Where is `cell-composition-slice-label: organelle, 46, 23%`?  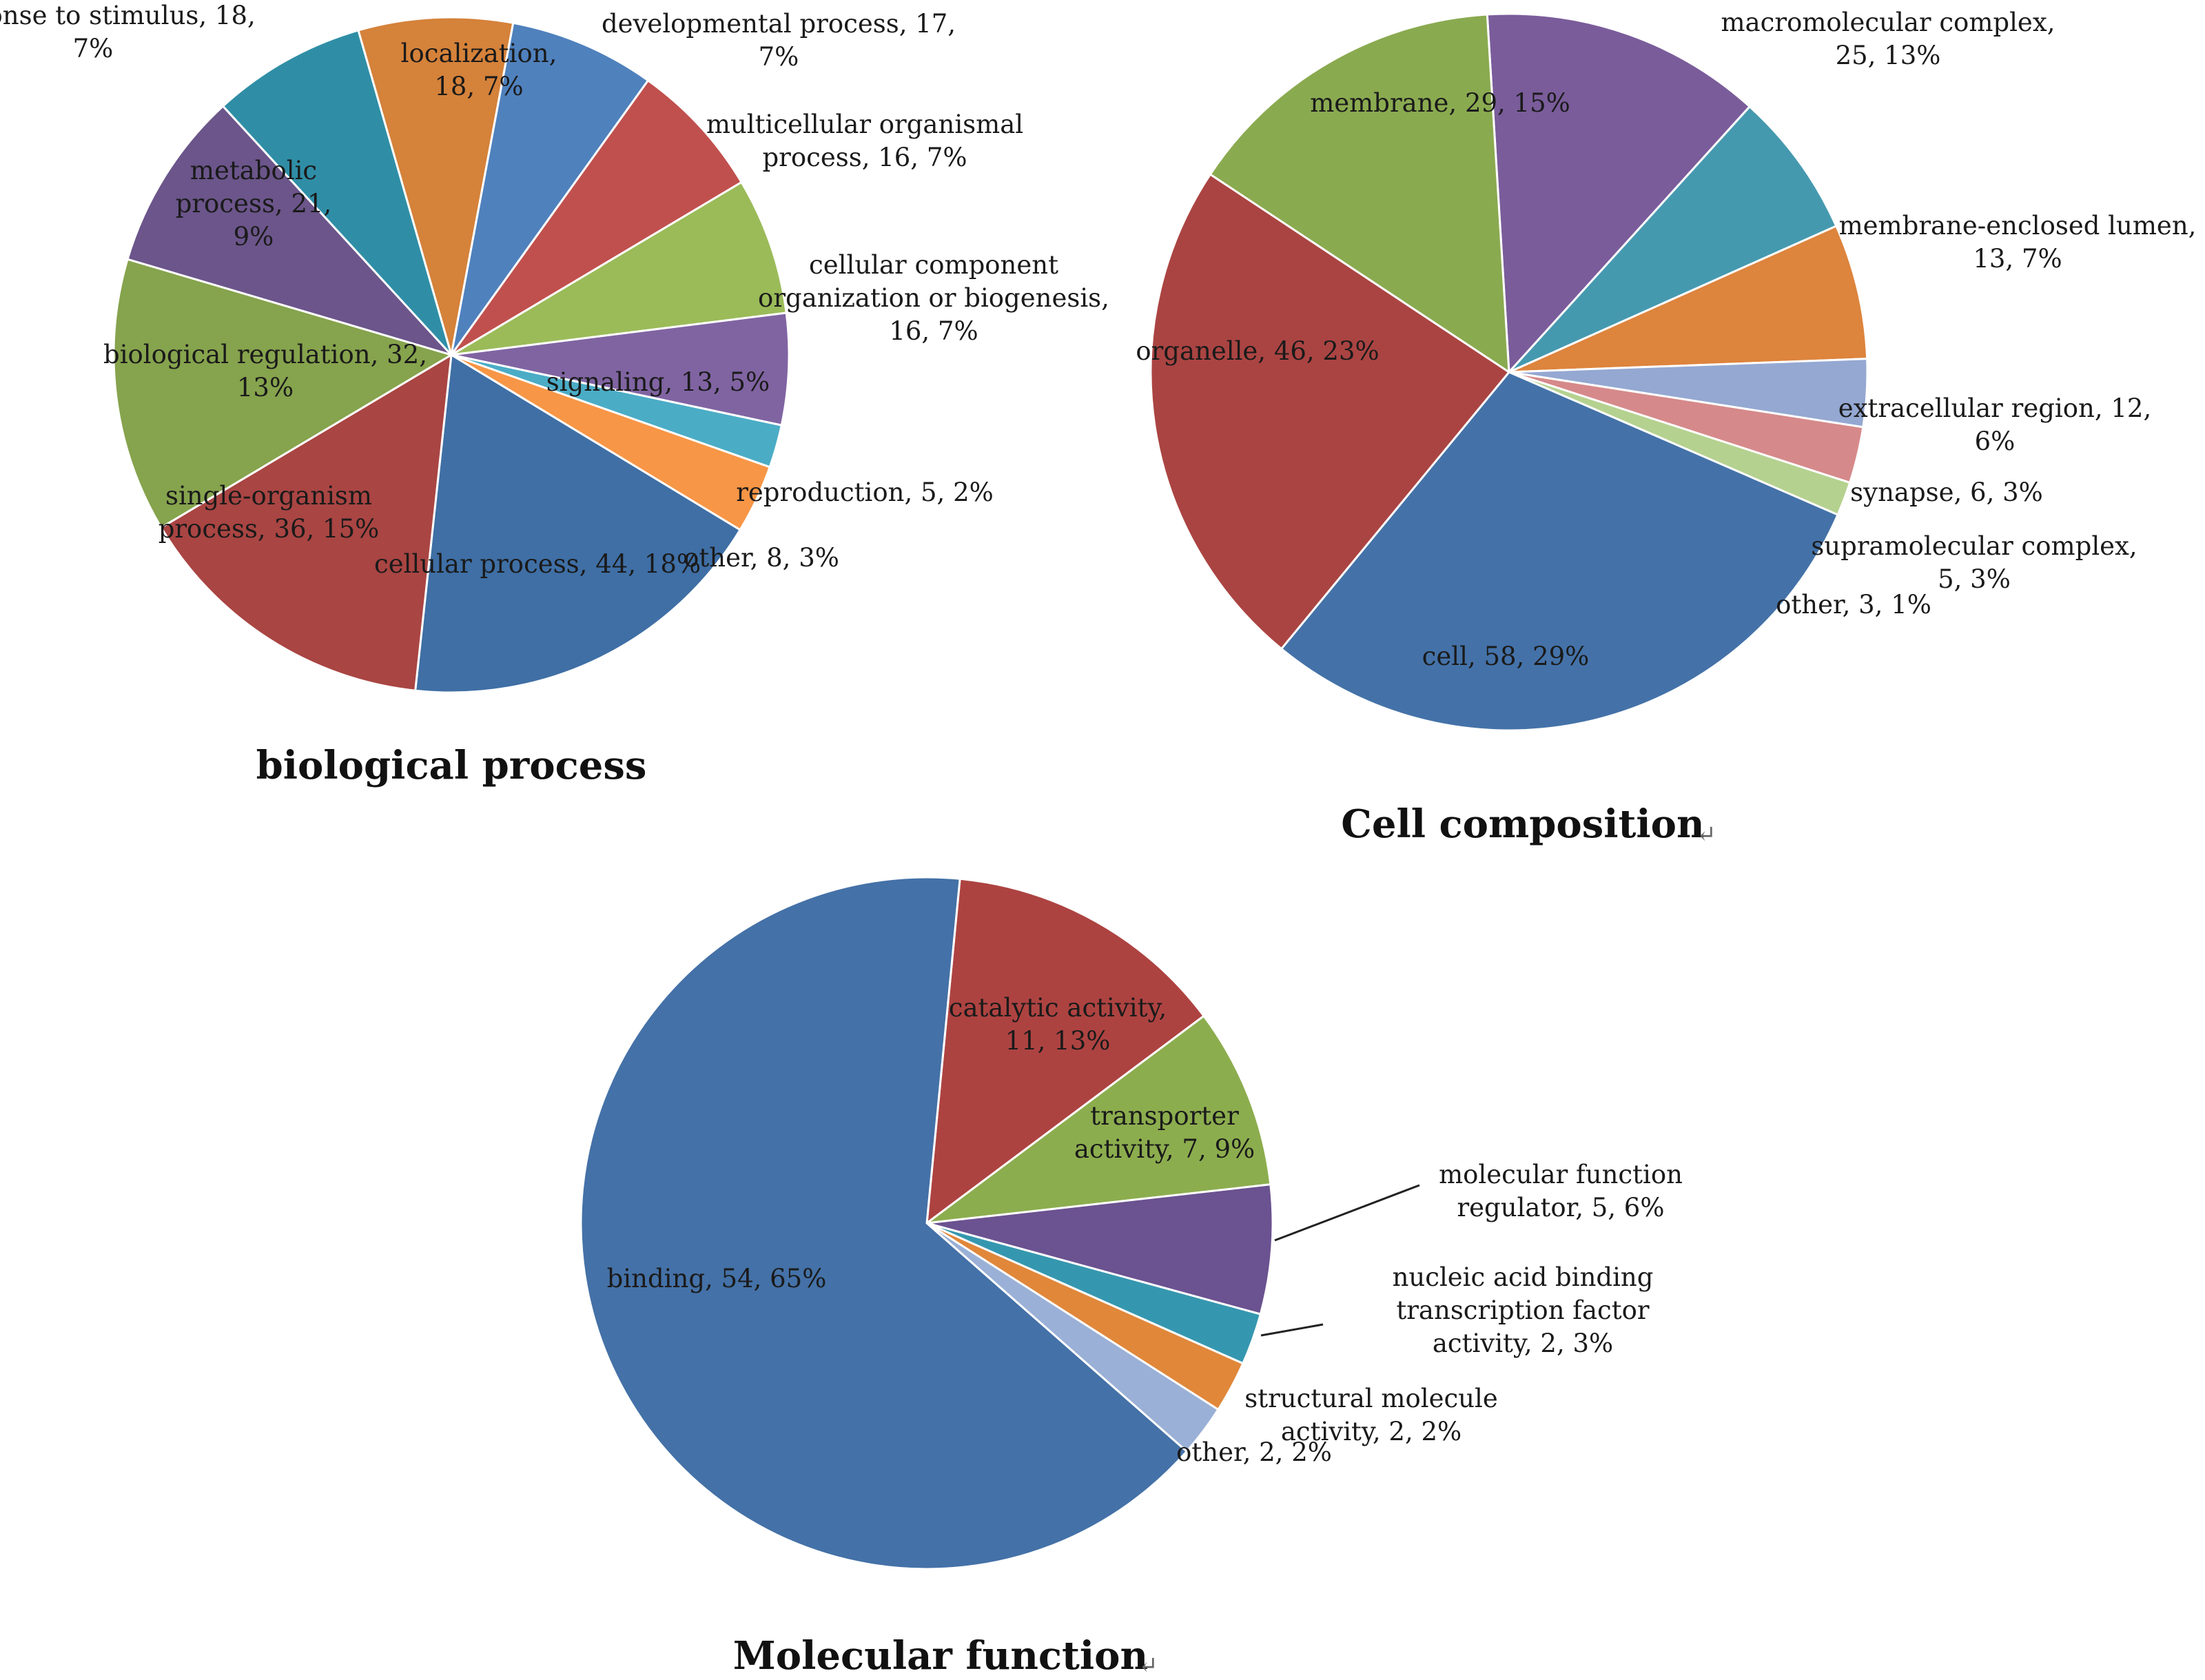
cell-composition-slice-label: organelle, 46, 23% is located at coordinates (1257, 351).